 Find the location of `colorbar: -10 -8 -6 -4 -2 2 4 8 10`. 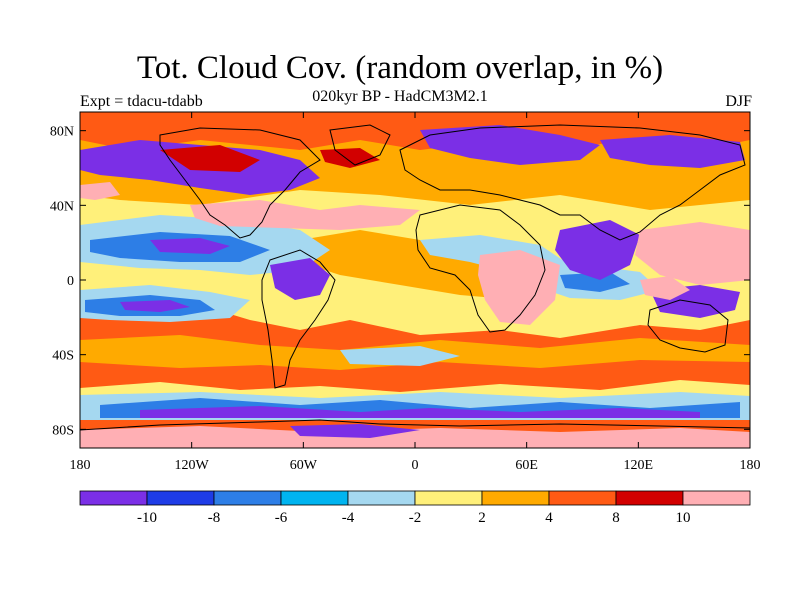

colorbar: -10 -8 -6 -4 -2 2 4 8 10 is located at coordinates (415, 508).